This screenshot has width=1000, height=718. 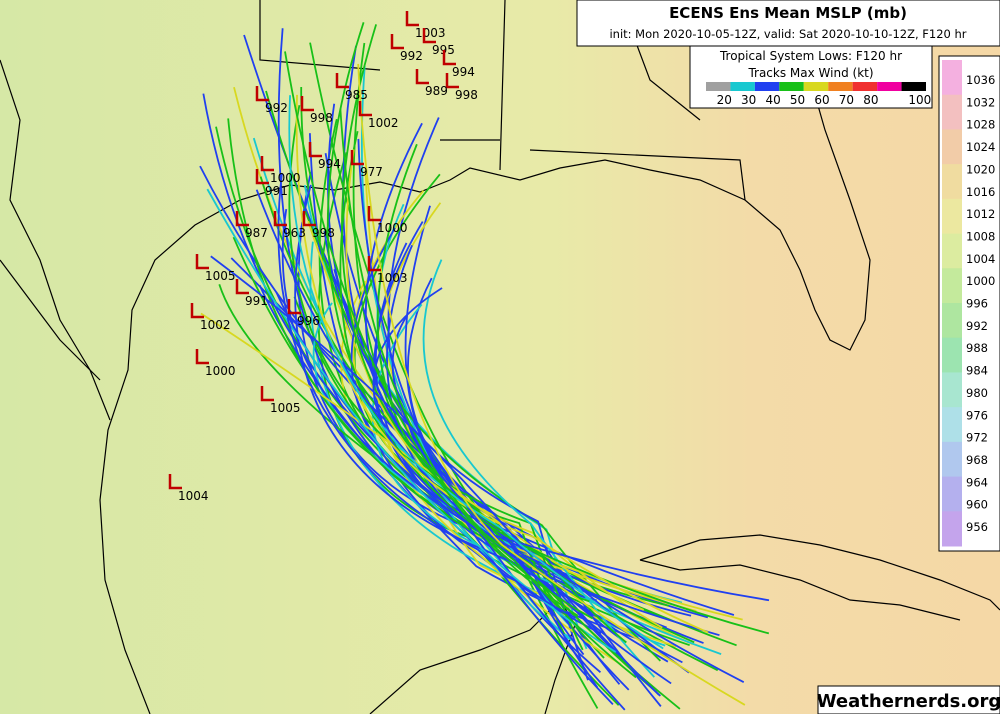 I want to click on pressure-tick-label: 976, so click(x=977, y=415).